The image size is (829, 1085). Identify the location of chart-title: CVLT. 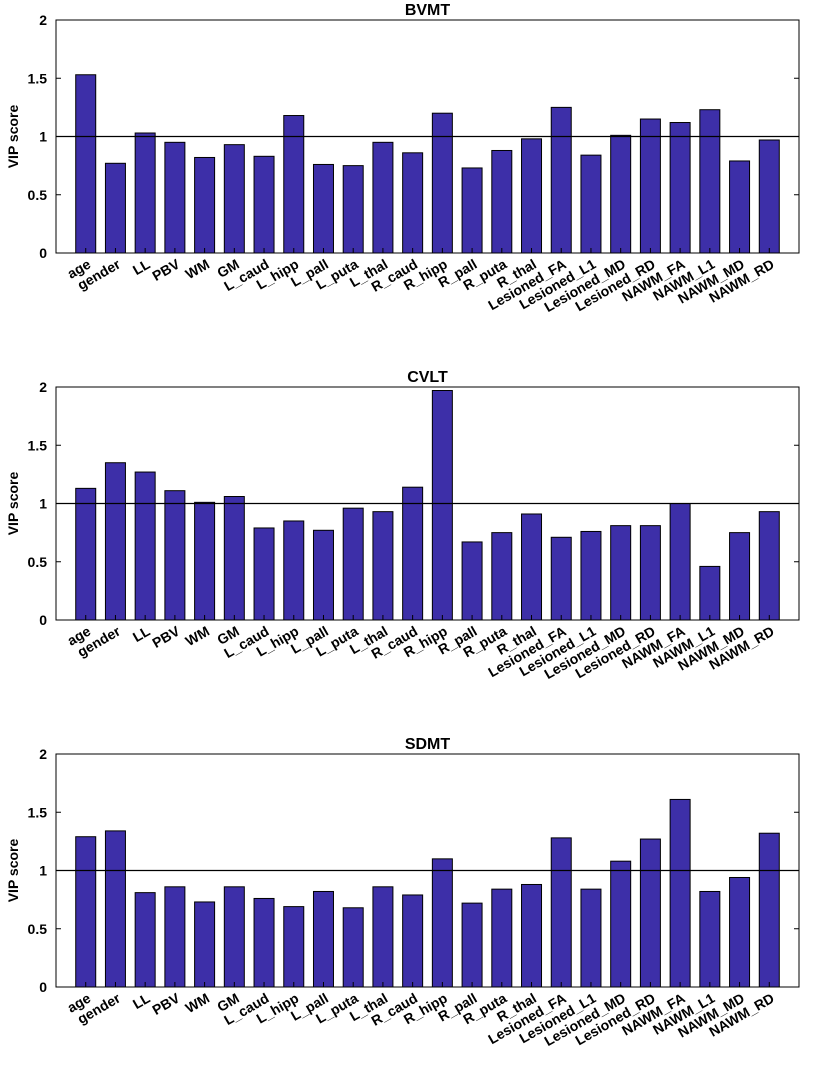
(427, 377).